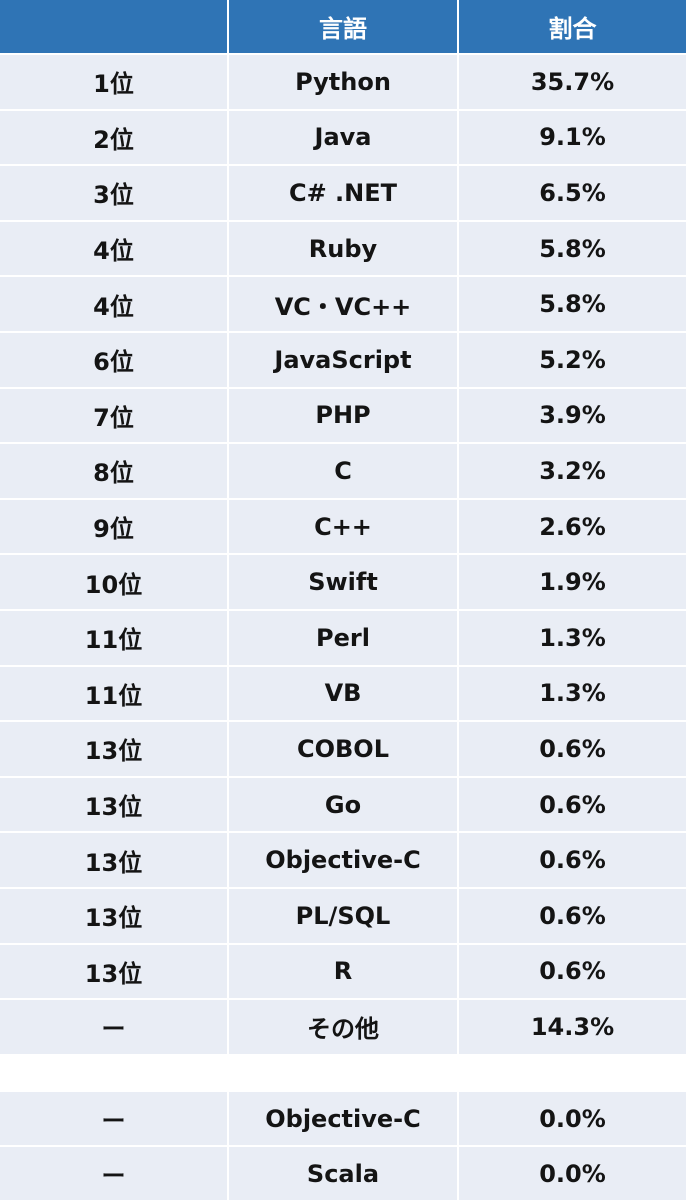 This screenshot has height=1200, width=686. What do you see at coordinates (572, 193) in the screenshot?
I see `share-cell: 6.5%` at bounding box center [572, 193].